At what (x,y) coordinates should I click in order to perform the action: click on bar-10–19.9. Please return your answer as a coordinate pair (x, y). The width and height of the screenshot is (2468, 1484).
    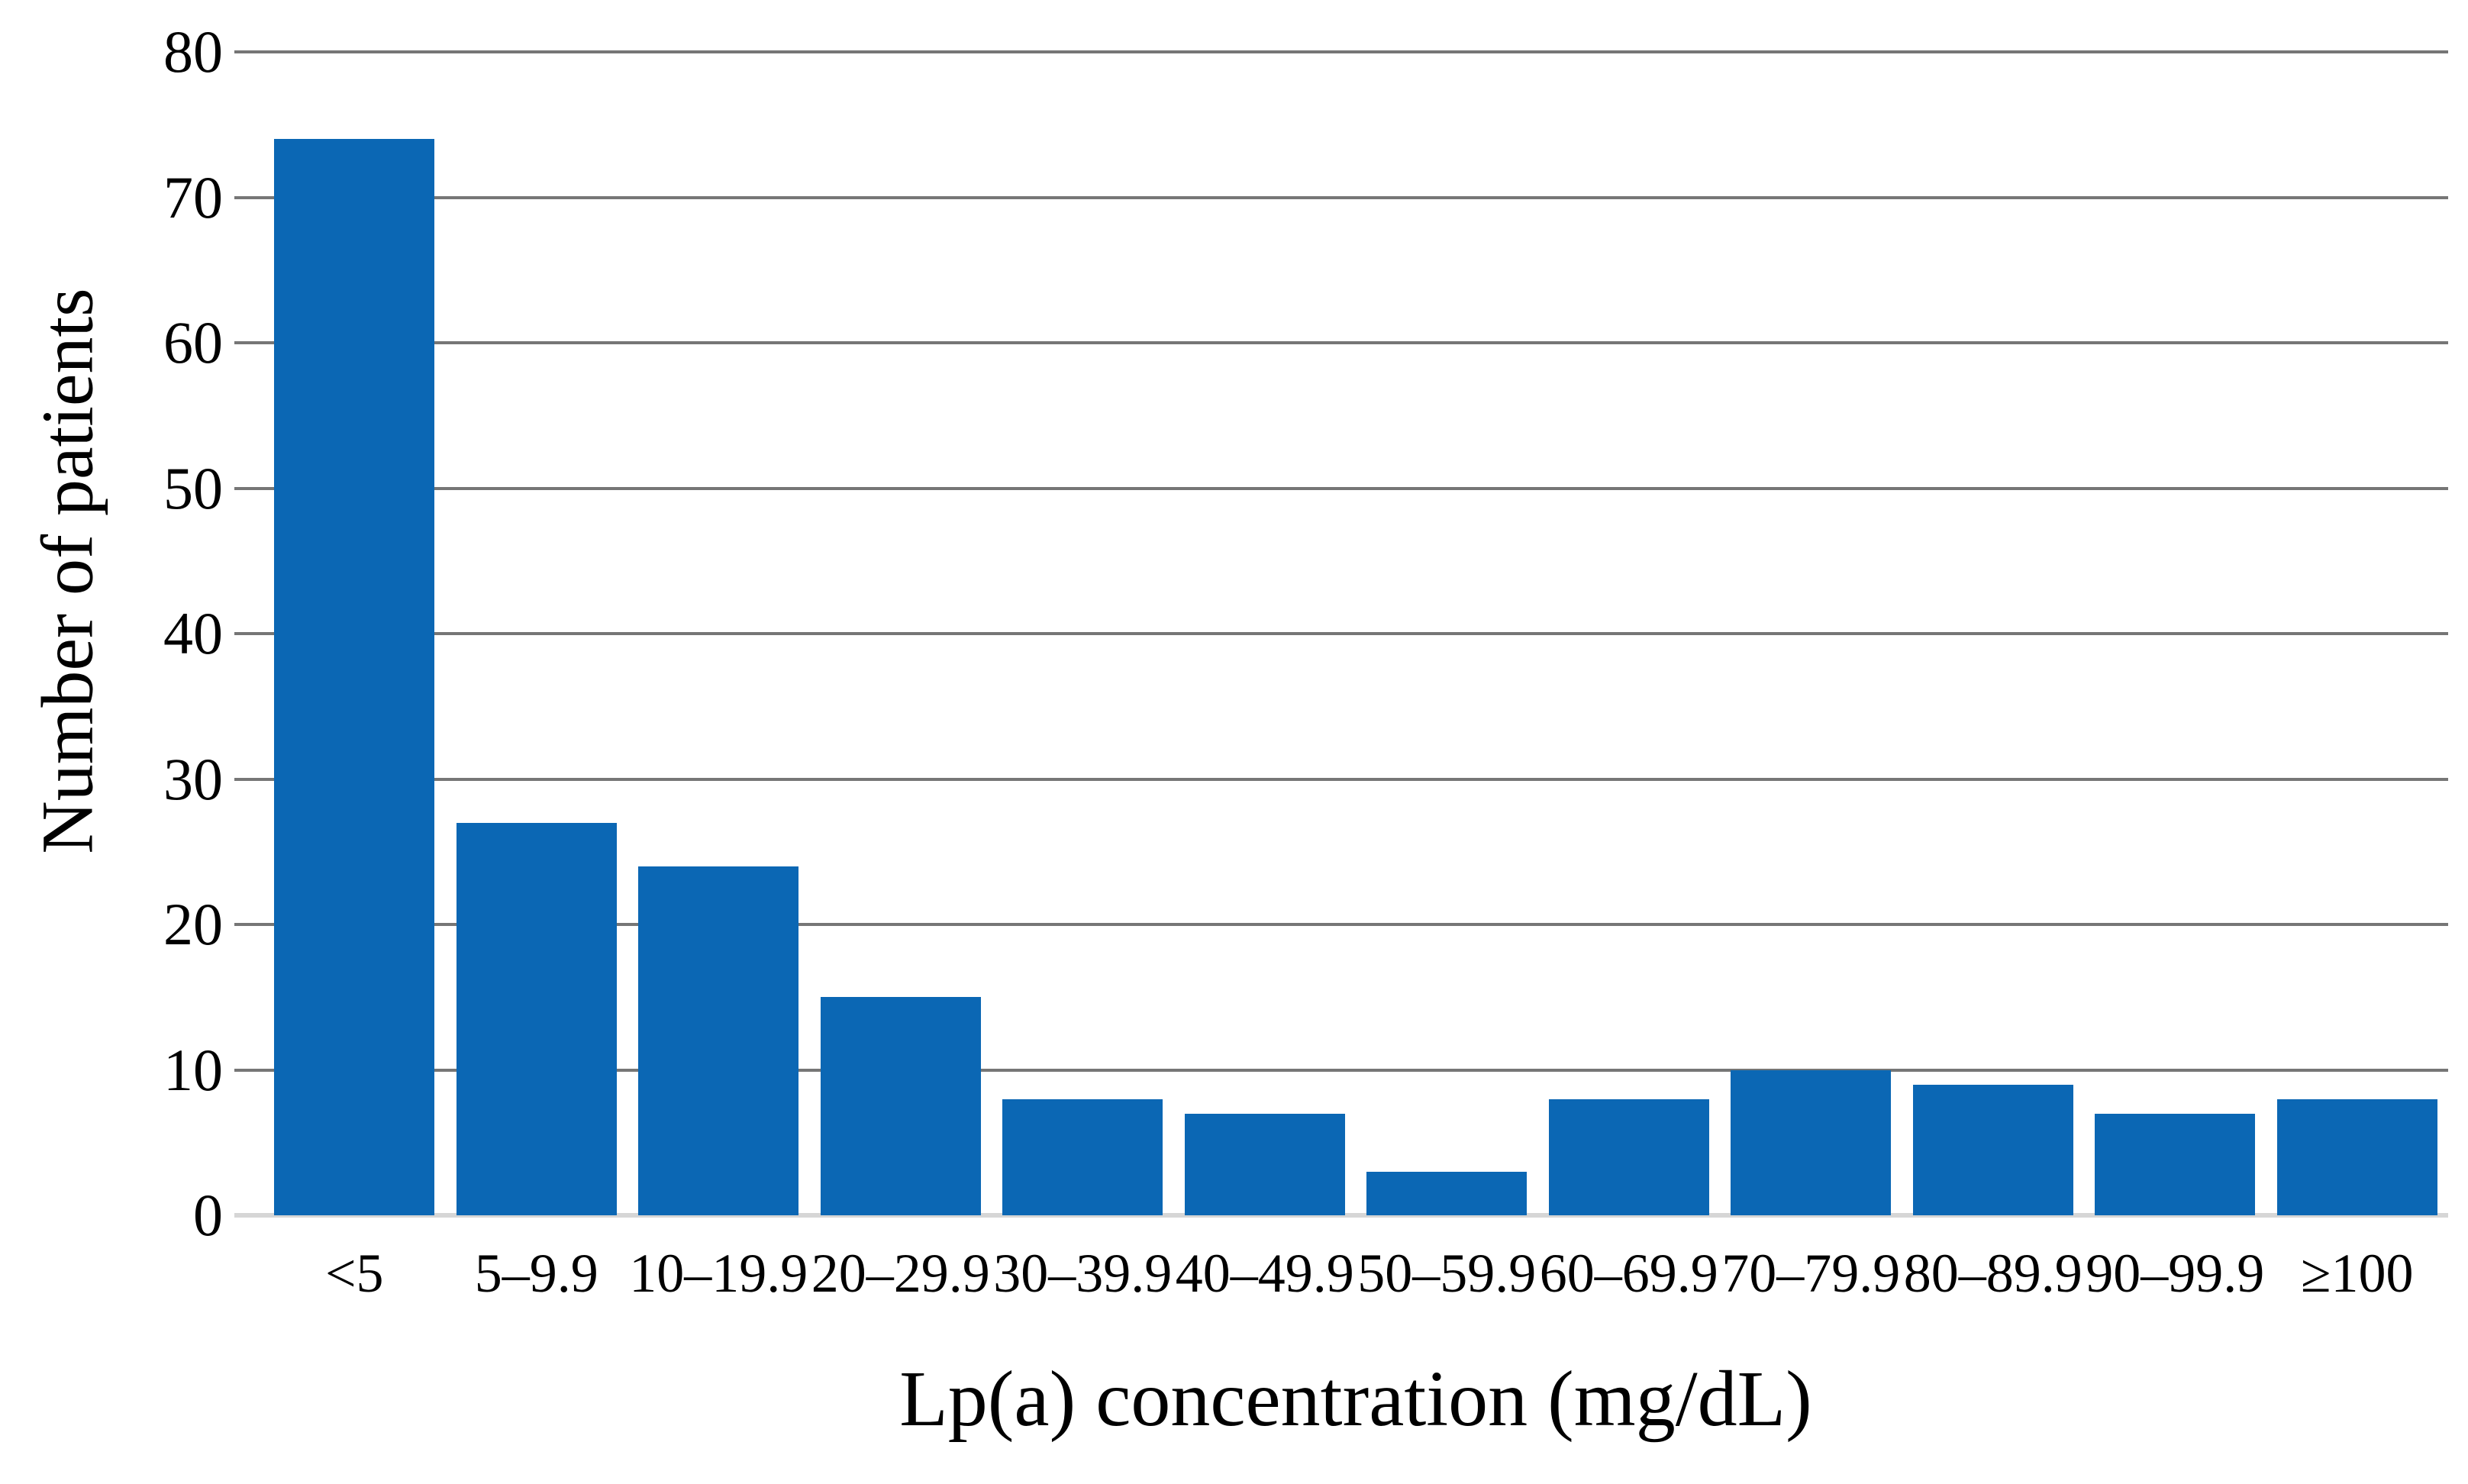
    Looking at the image, I should click on (718, 1040).